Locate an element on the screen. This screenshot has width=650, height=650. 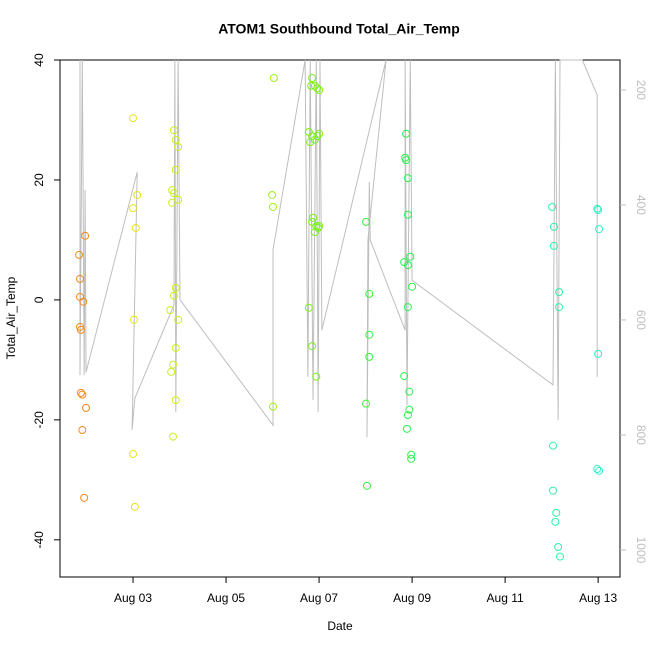
y-axis-label: Total_Air_Temp is located at coordinates (11, 317).